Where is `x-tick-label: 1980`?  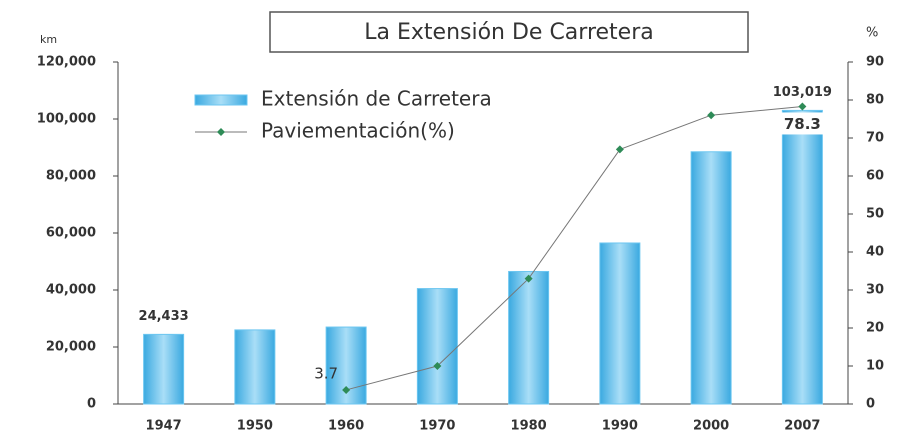
x-tick-label: 1980 is located at coordinates (529, 426).